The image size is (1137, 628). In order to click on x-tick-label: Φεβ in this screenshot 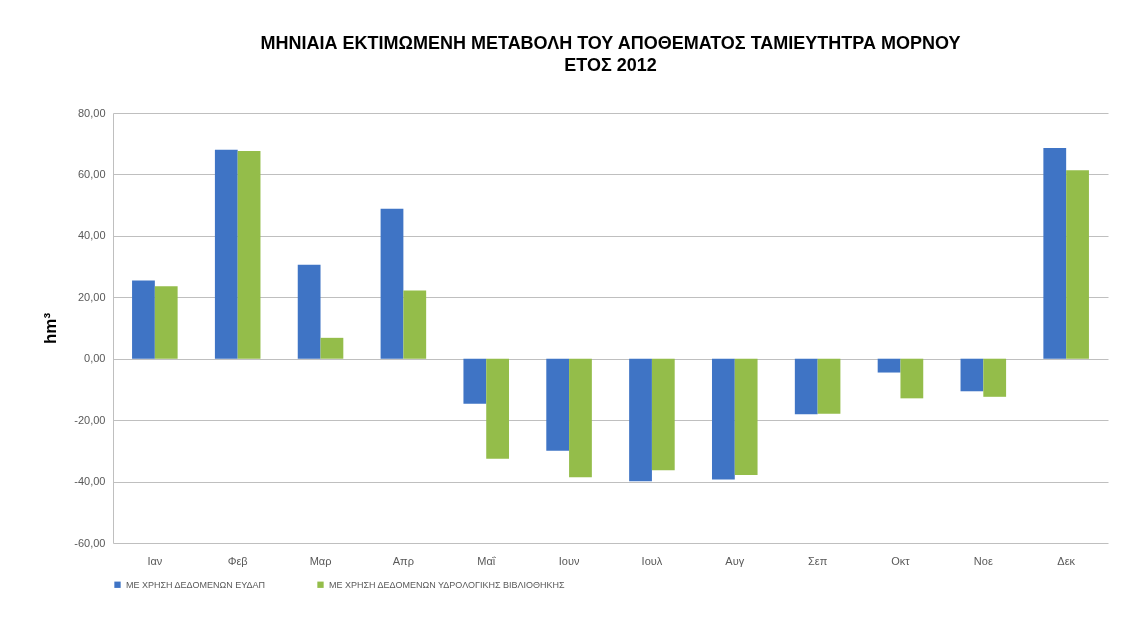, I will do `click(237, 560)`.